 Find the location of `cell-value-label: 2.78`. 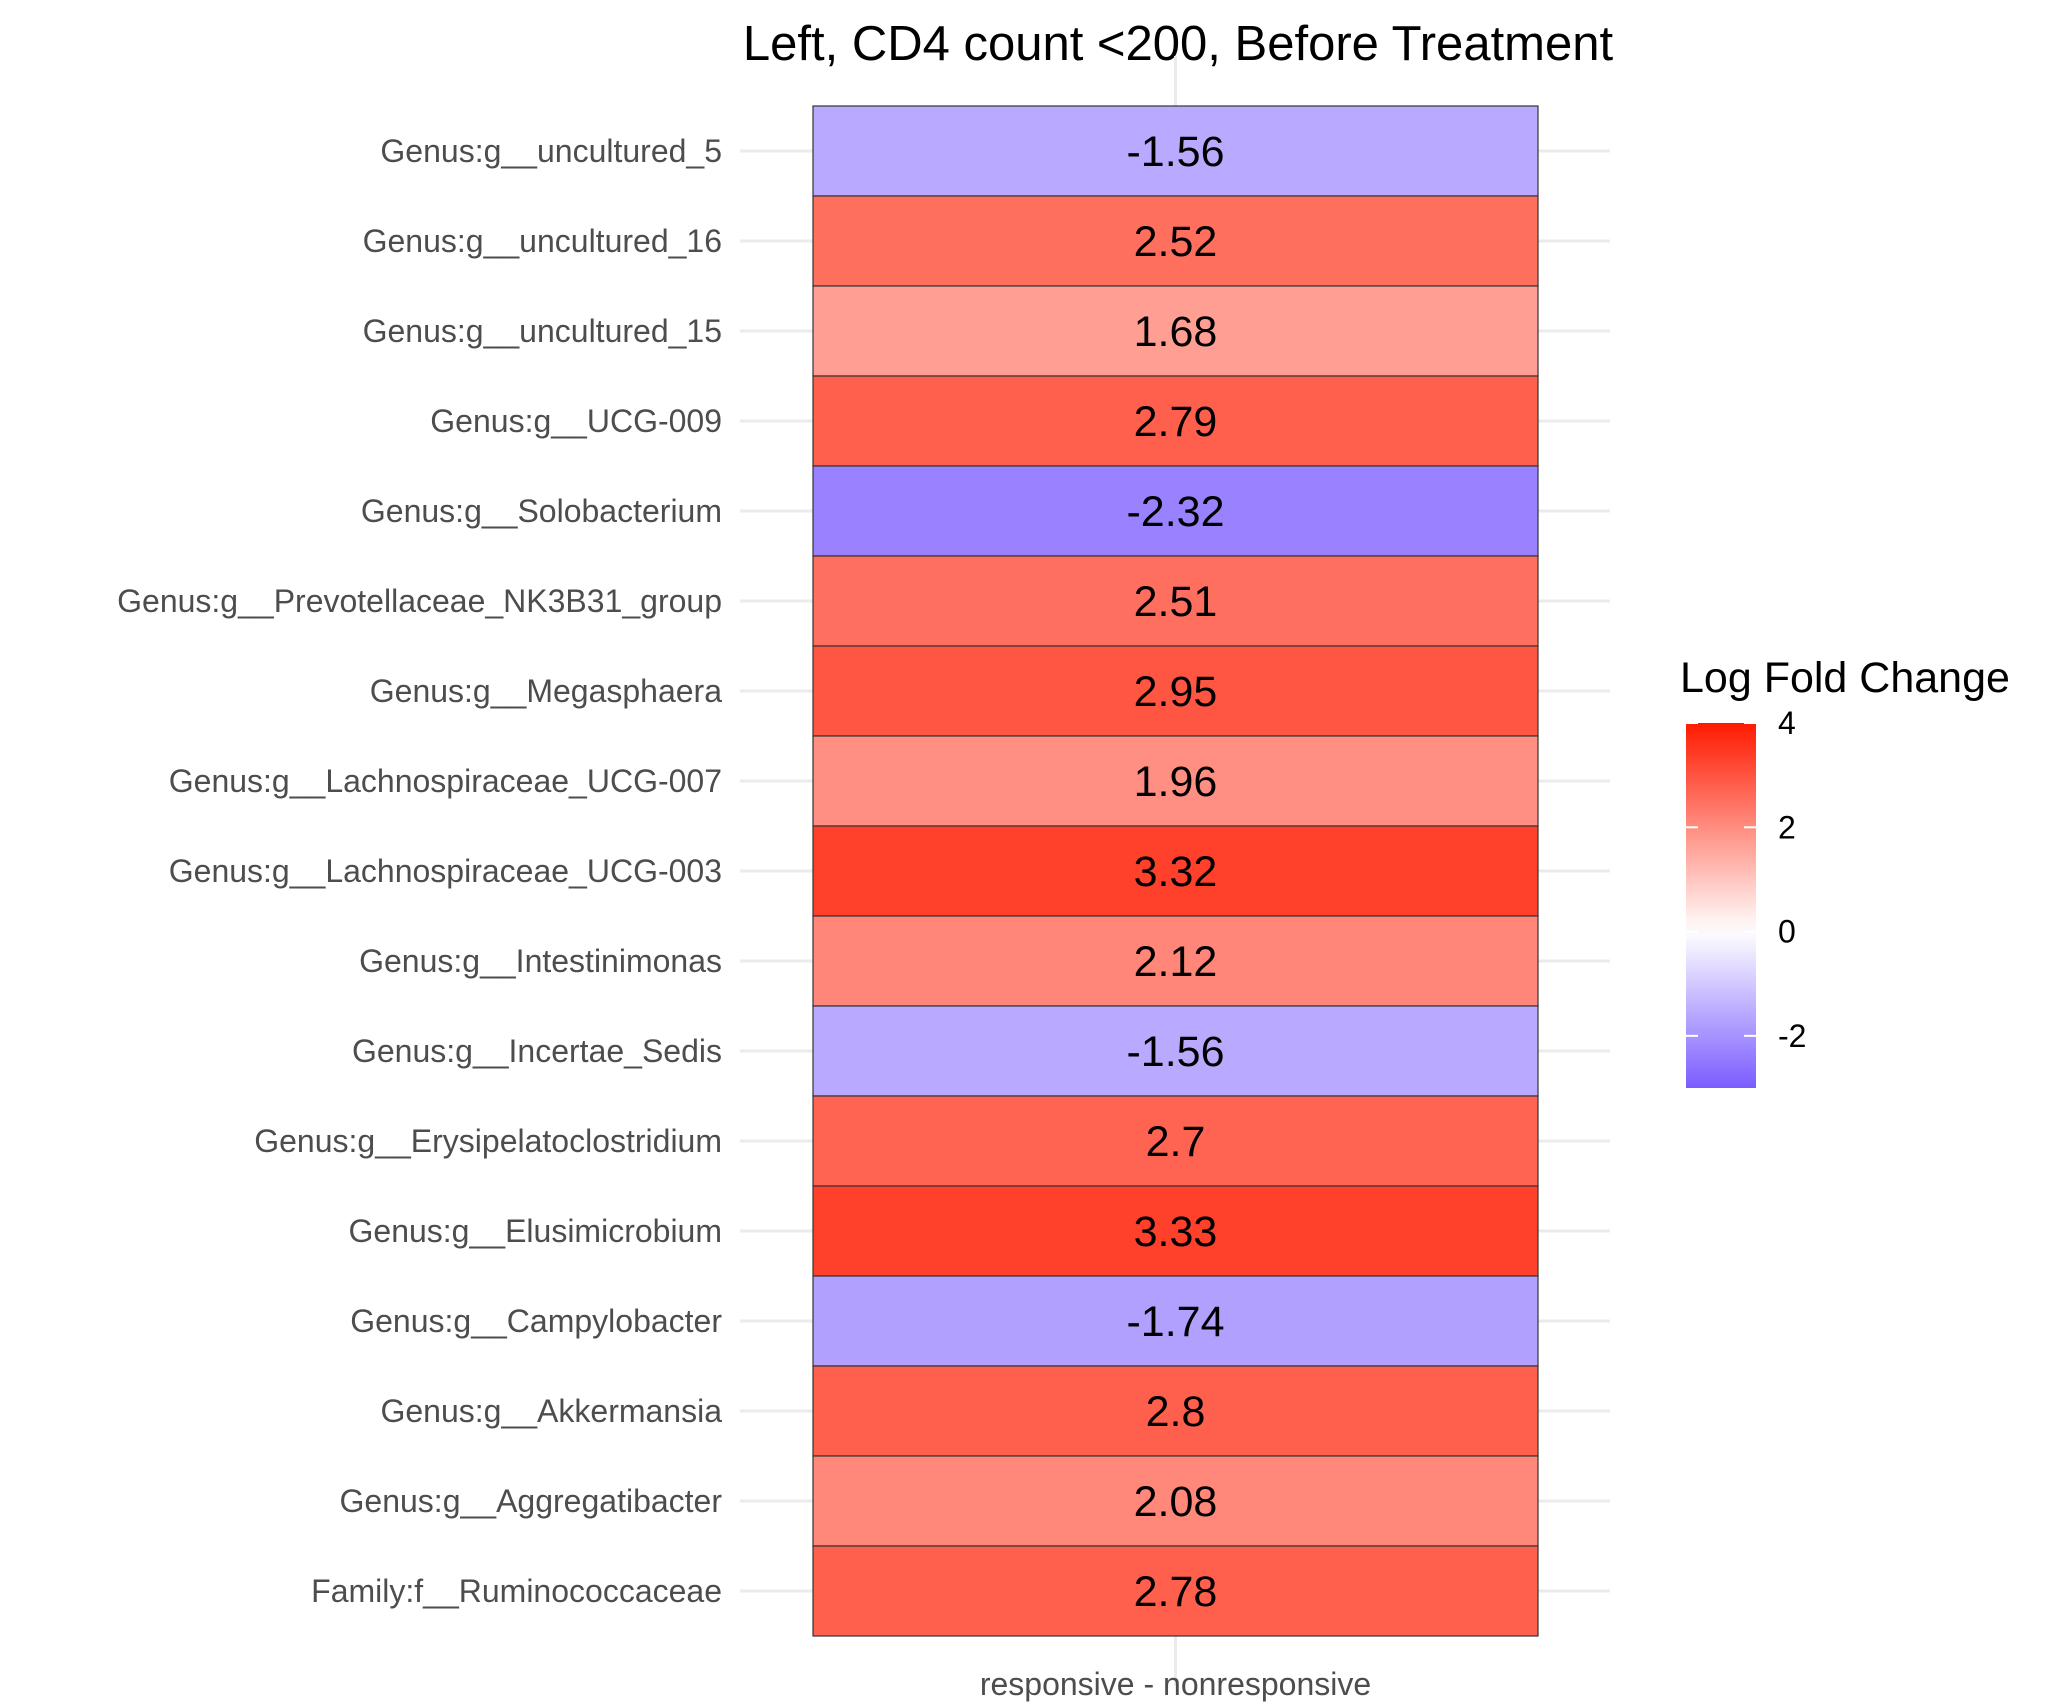

cell-value-label: 2.78 is located at coordinates (1176, 1592).